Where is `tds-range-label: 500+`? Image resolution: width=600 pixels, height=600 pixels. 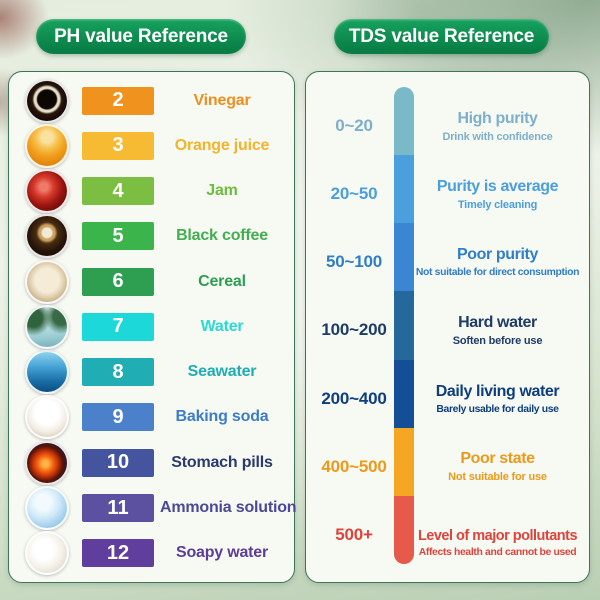 tds-range-label: 500+ is located at coordinates (354, 534).